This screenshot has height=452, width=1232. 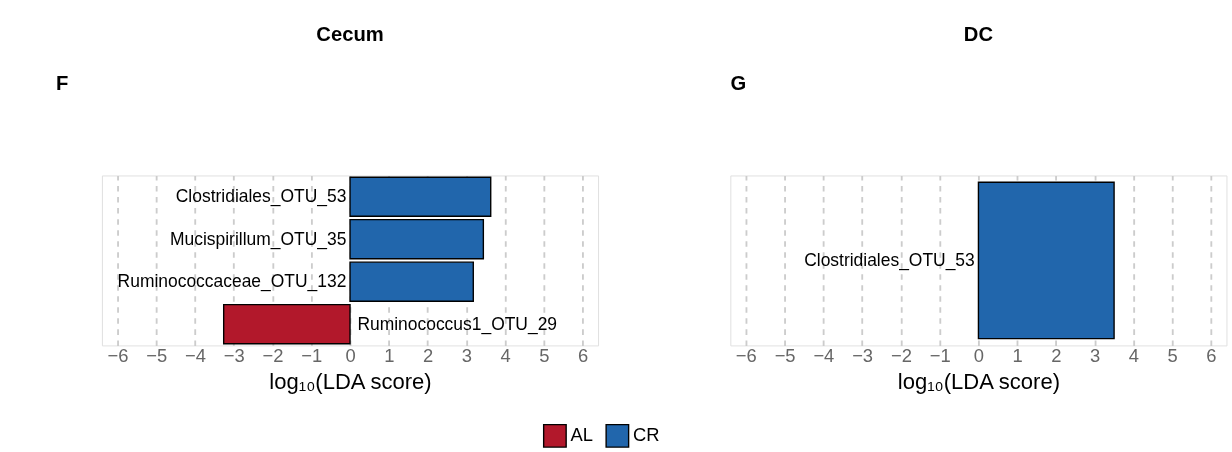 What do you see at coordinates (738, 83) in the screenshot?
I see `text: G` at bounding box center [738, 83].